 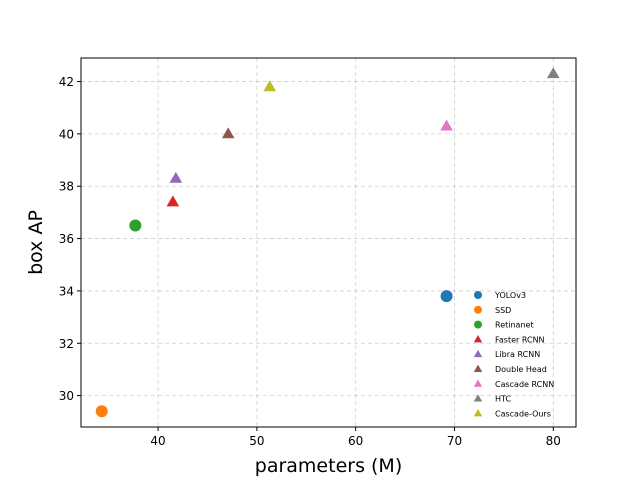 I want to click on legend-marker-faster-rcnn, so click(x=478, y=339).